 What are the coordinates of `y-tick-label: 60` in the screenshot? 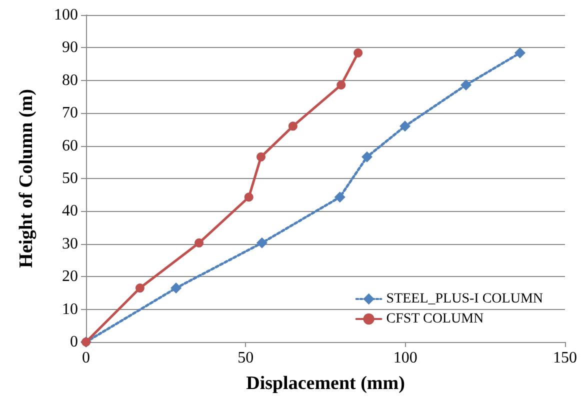 It's located at (70, 145).